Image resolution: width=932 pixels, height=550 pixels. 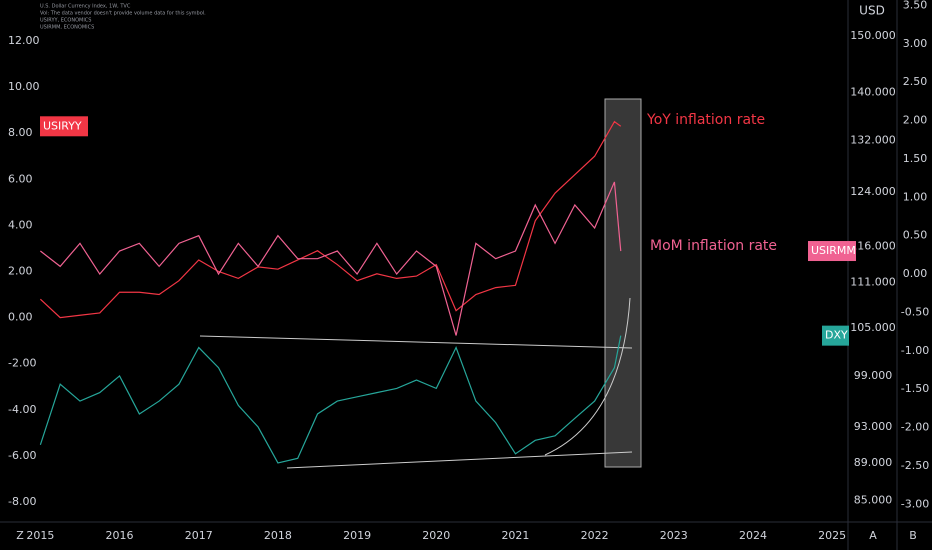 What do you see at coordinates (67, 28) in the screenshot?
I see `header-line: USIRMM, ECONOMICS` at bounding box center [67, 28].